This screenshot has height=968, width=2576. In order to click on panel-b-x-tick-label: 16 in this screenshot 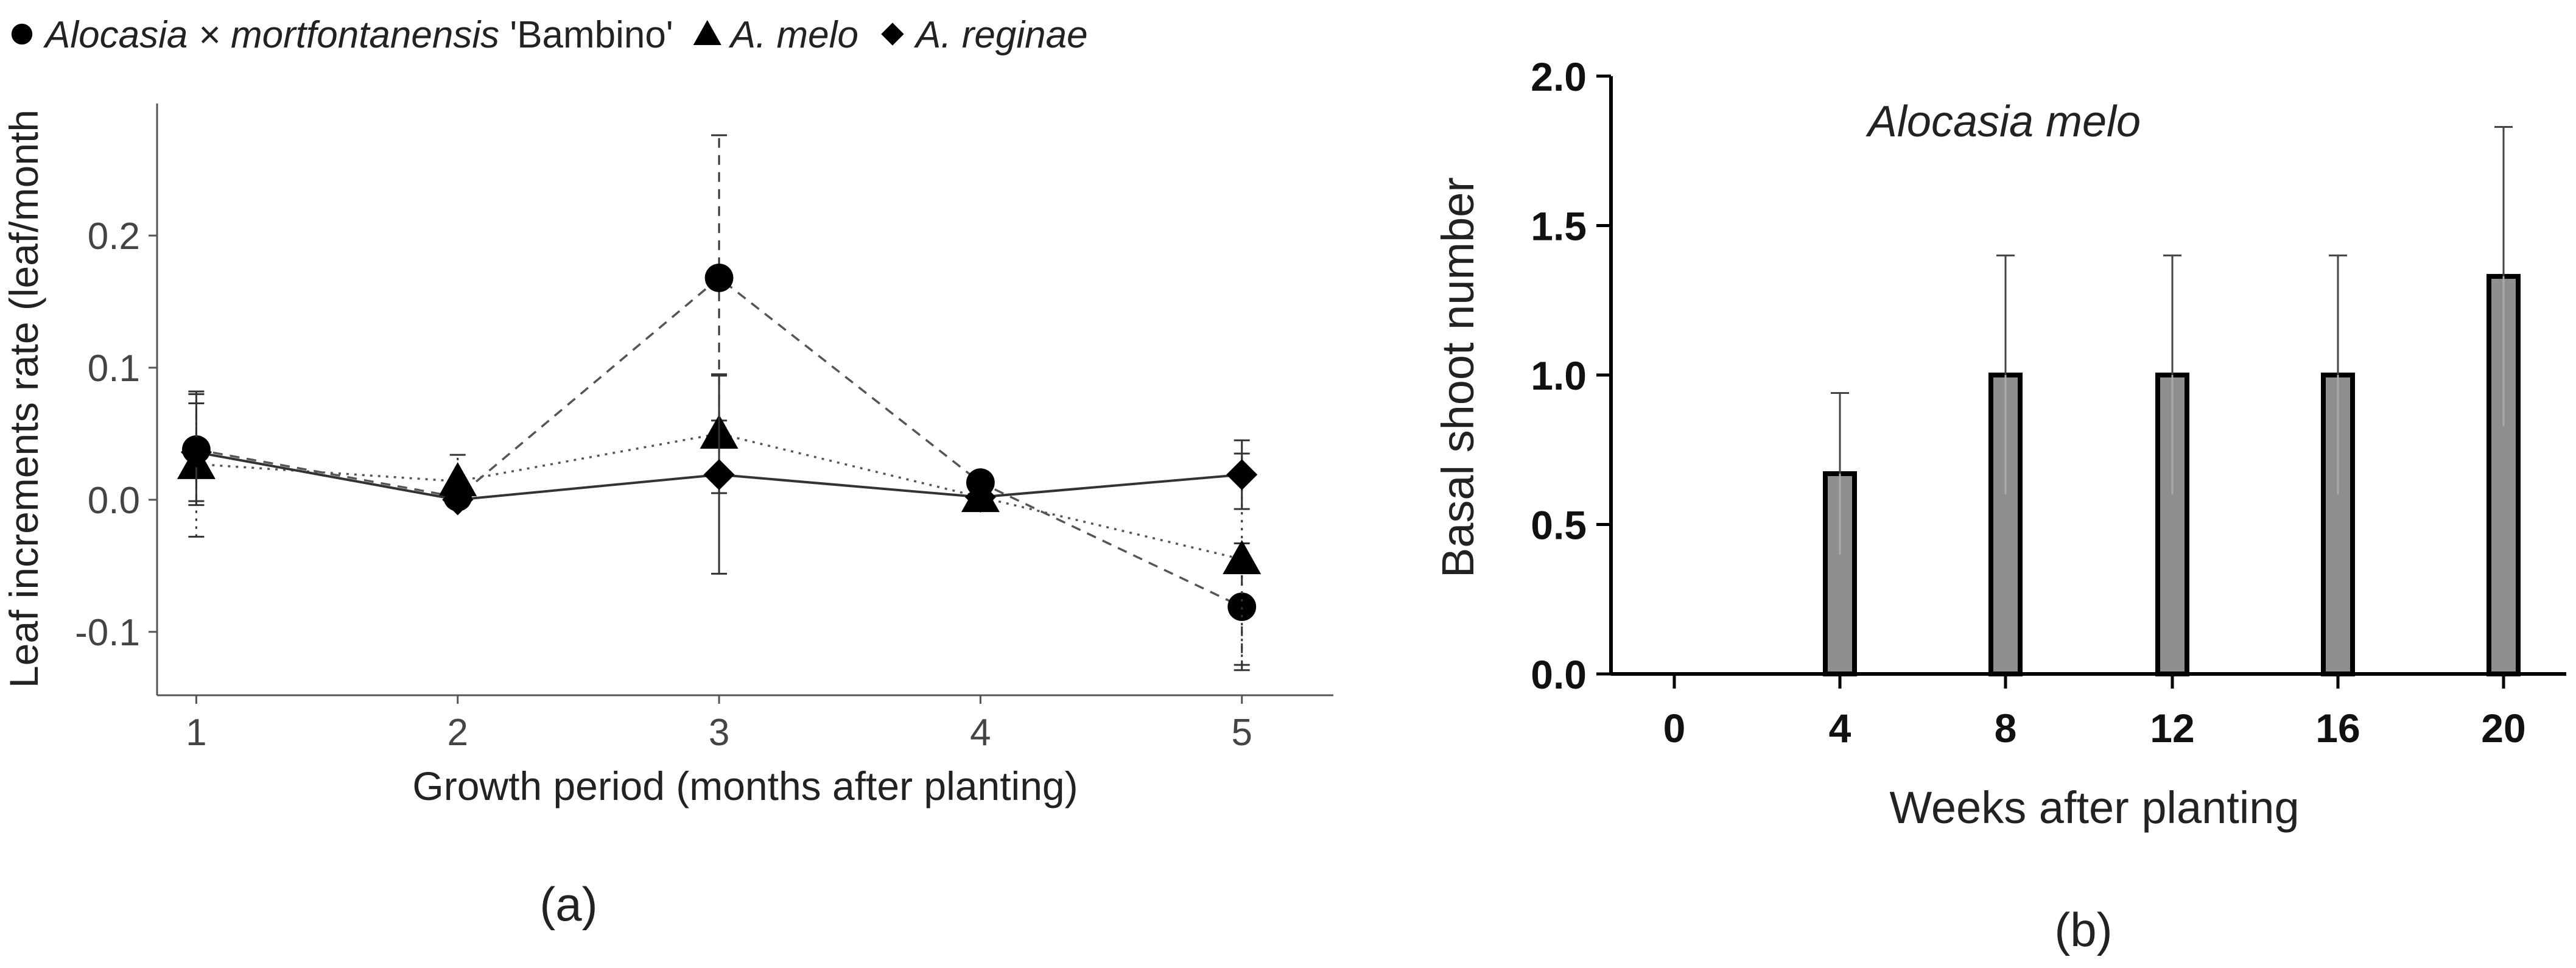, I will do `click(2337, 728)`.